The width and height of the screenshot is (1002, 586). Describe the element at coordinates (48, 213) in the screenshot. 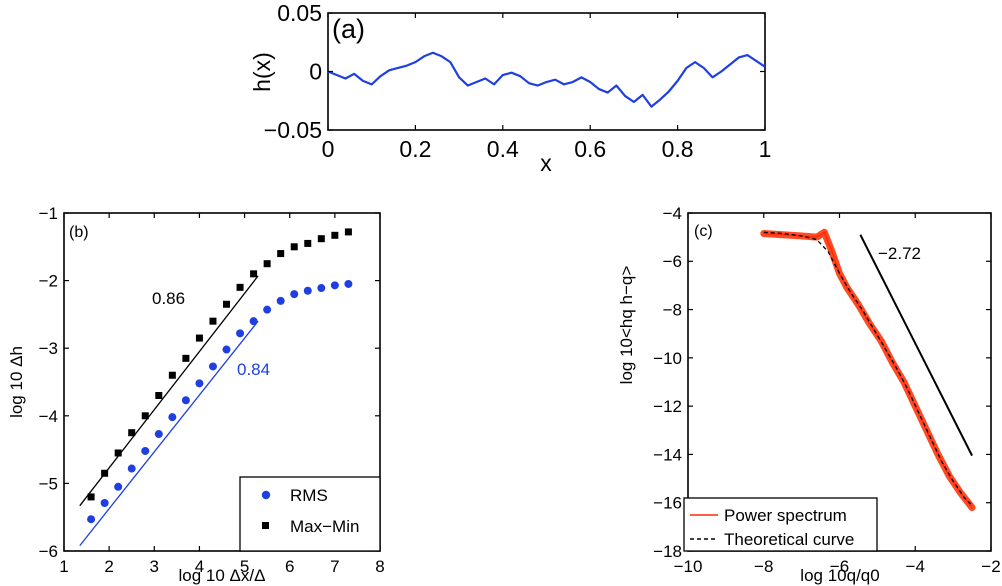

I see `panel-b-ytick-label: −1` at that location.